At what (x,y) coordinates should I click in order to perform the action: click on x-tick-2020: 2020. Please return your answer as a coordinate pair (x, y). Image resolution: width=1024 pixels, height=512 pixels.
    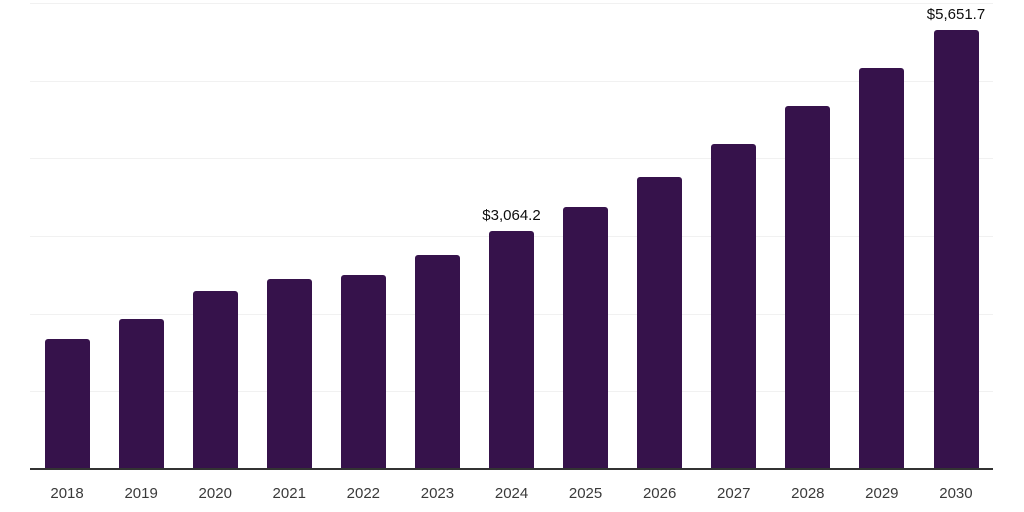
    Looking at the image, I should click on (215, 493).